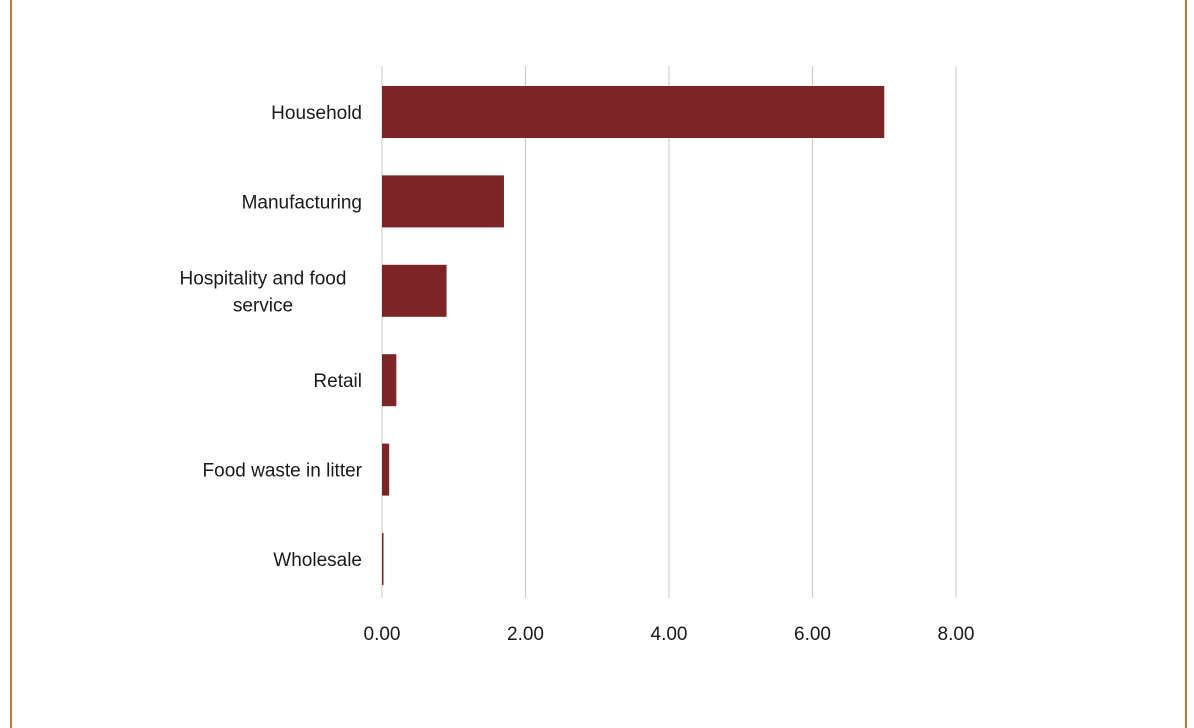  Describe the element at coordinates (382, 634) in the screenshot. I see `x-tick-label: 0.00` at that location.